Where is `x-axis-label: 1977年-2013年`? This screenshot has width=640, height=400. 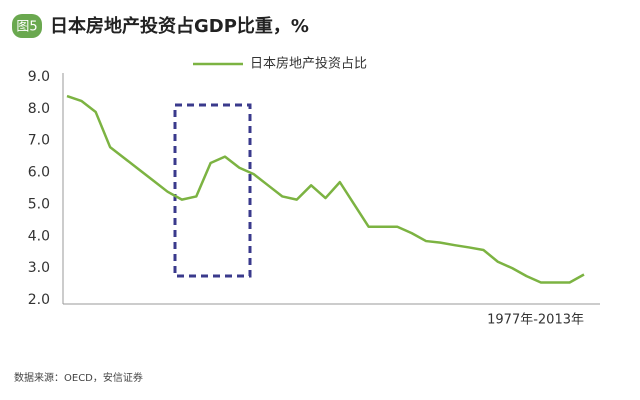 x-axis-label: 1977年-2013年 is located at coordinates (535, 320).